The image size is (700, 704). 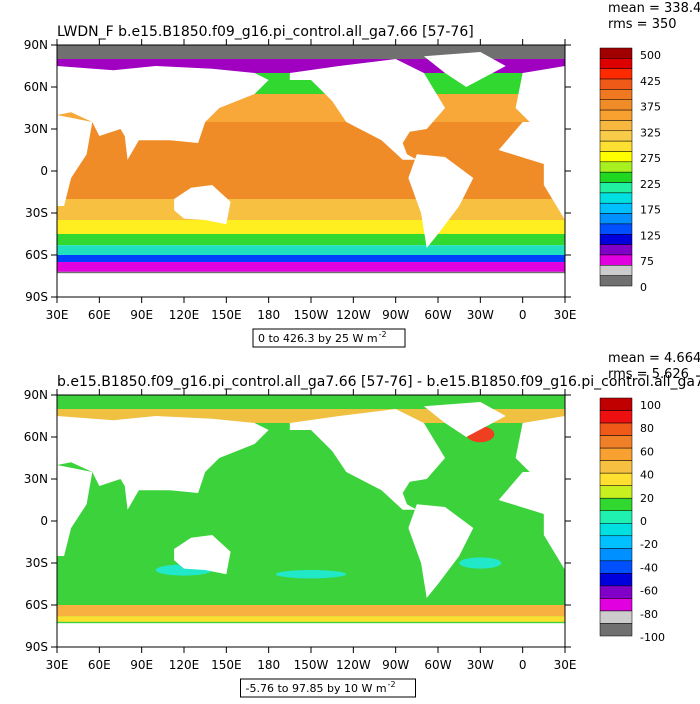 I want to click on lon-label: 90E, so click(x=141, y=665).